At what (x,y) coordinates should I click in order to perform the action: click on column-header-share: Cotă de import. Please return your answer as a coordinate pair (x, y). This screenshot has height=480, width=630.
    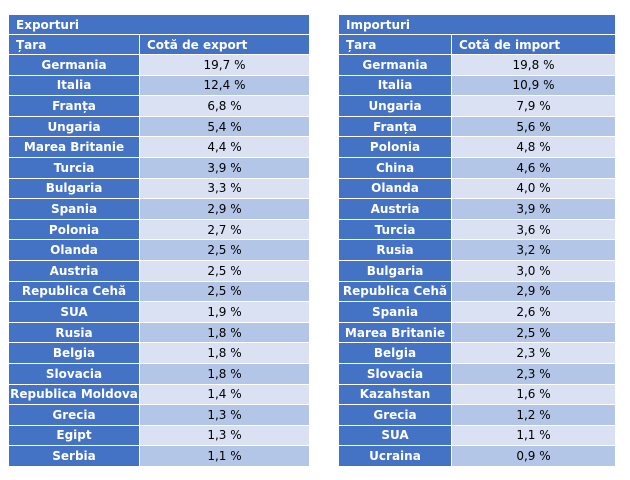
    Looking at the image, I should click on (533, 44).